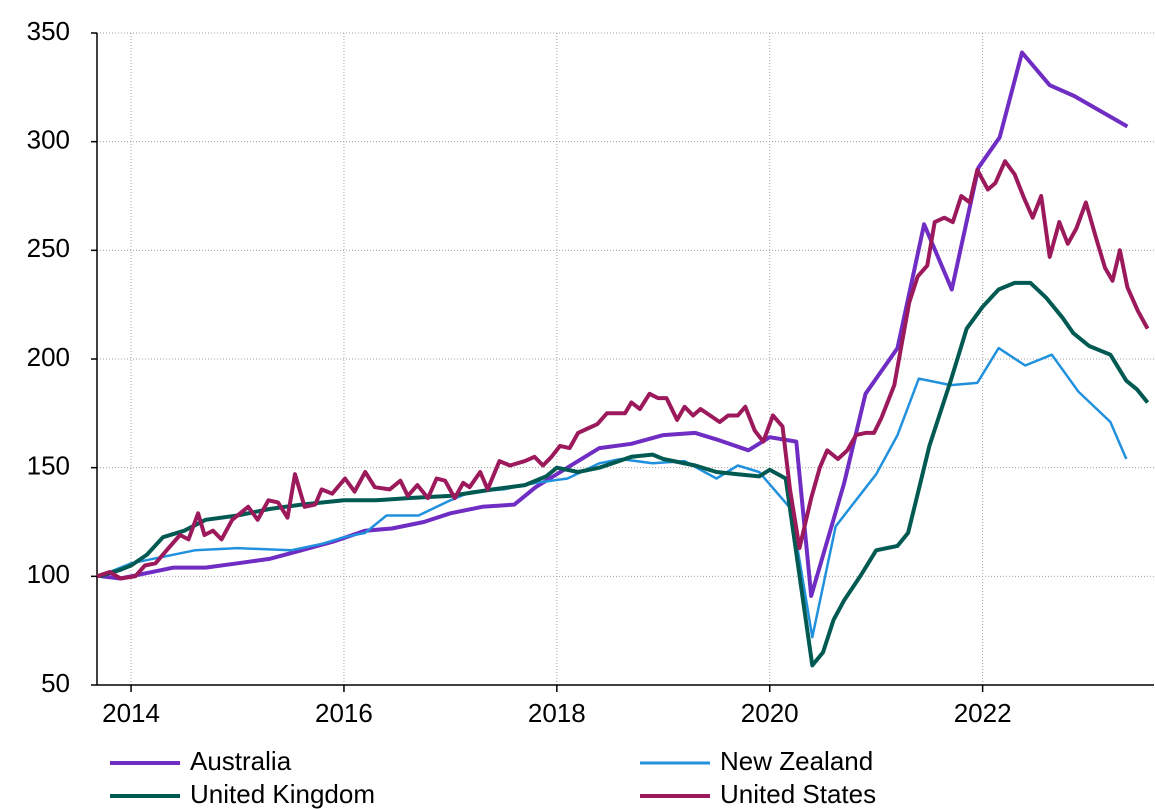 This screenshot has height=809, width=1155. I want to click on y-tick-label: 350, so click(48, 31).